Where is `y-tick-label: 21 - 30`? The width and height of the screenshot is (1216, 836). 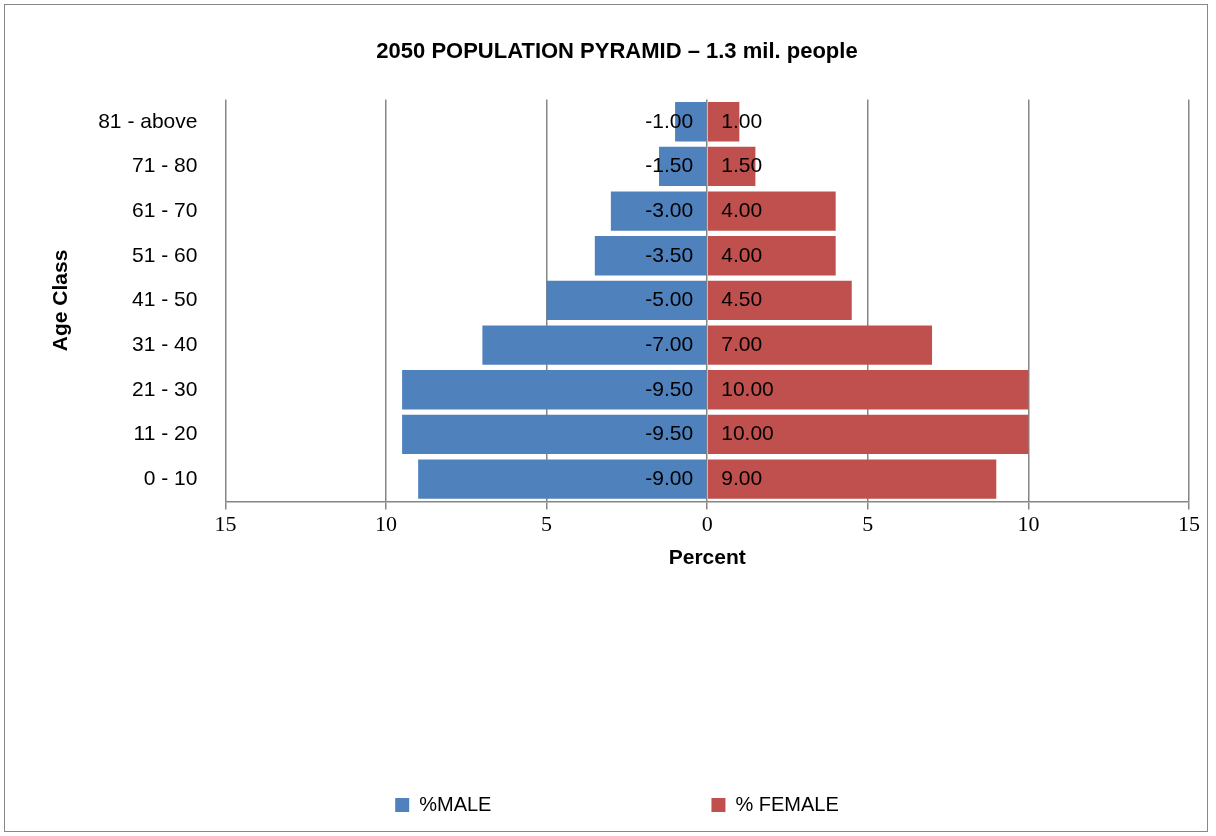 y-tick-label: 21 - 30 is located at coordinates (165, 388).